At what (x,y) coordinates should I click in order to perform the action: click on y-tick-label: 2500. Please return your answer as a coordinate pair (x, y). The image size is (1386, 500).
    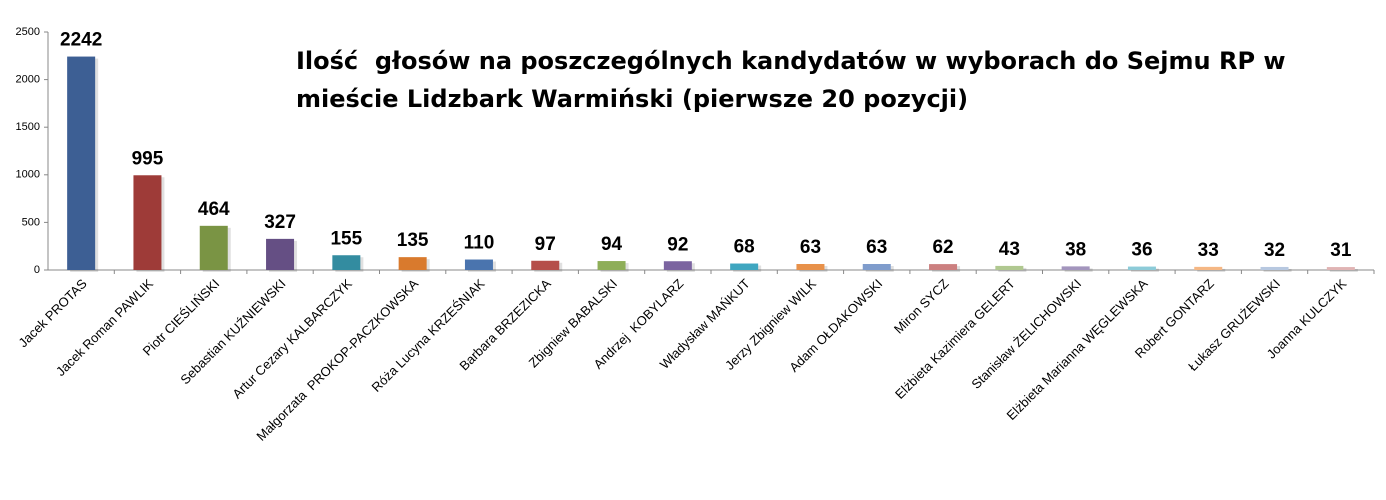
    Looking at the image, I should click on (28, 32).